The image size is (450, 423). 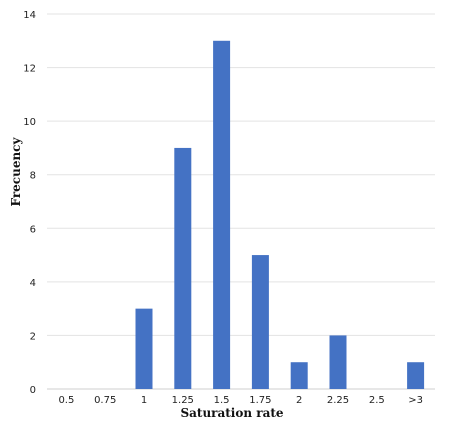 I want to click on x-tick-label: 1, so click(x=144, y=400).